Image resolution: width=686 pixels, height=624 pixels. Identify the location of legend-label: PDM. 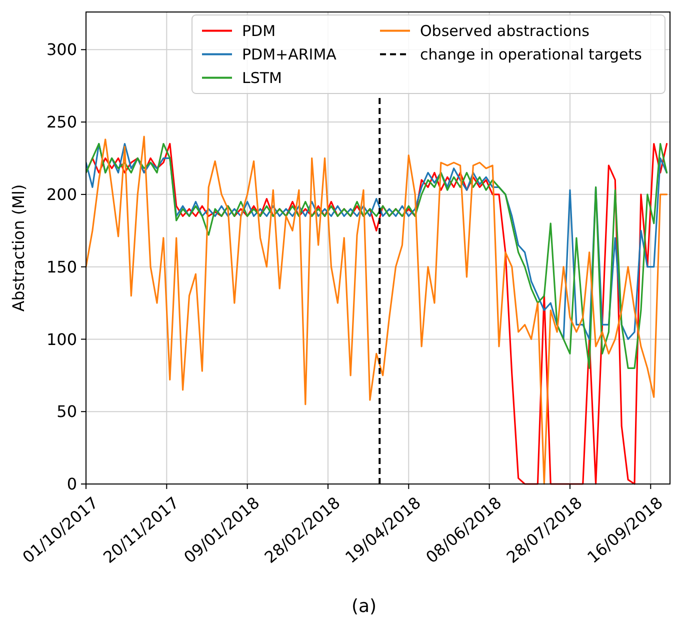
(259, 31).